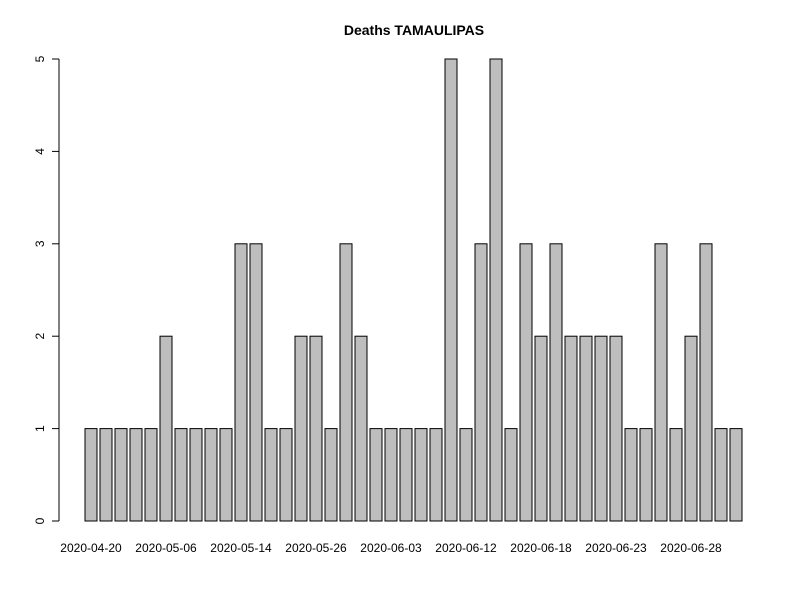 The height and width of the screenshot is (600, 800). I want to click on x-tick-label: 2020-06-03, so click(391, 548).